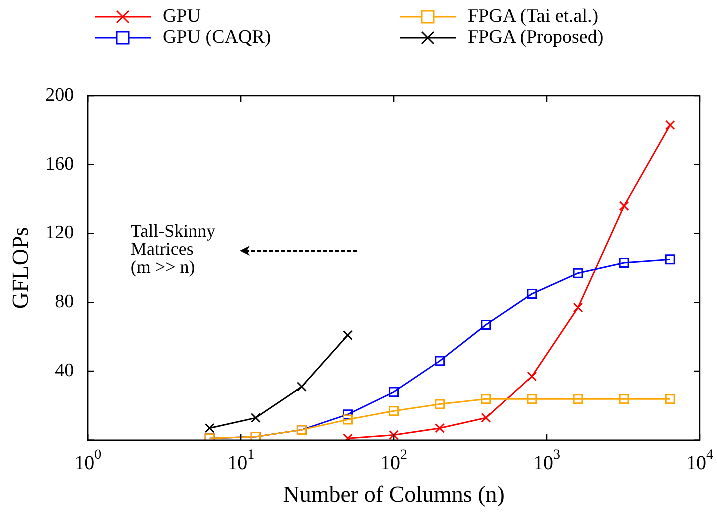  What do you see at coordinates (60, 95) in the screenshot?
I see `y-tick-label: 200` at bounding box center [60, 95].